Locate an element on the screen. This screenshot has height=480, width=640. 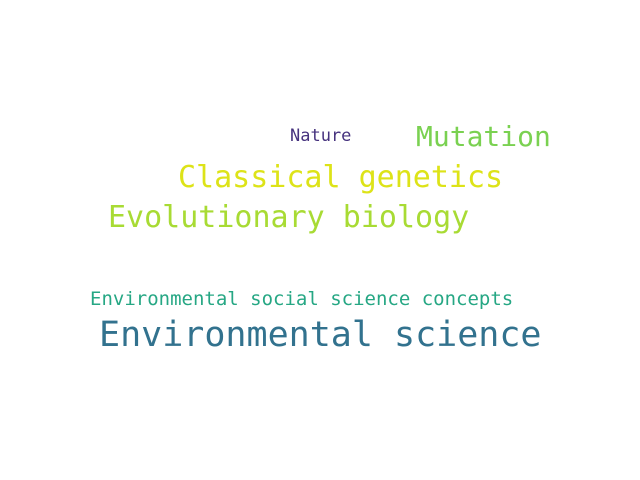
word-nature: Nature is located at coordinates (321, 136).